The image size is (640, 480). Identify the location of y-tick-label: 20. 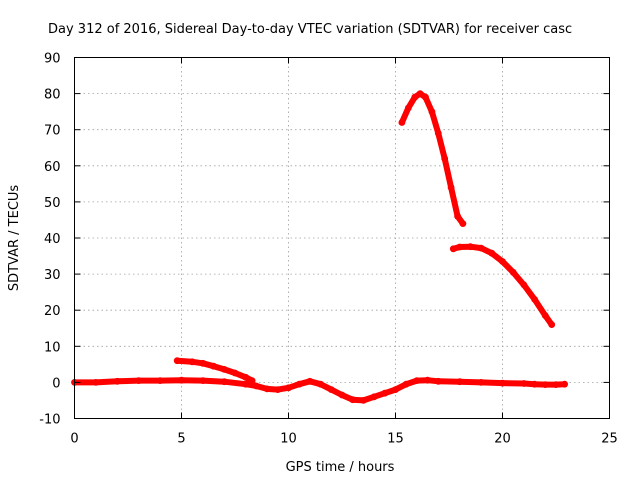
(52, 311).